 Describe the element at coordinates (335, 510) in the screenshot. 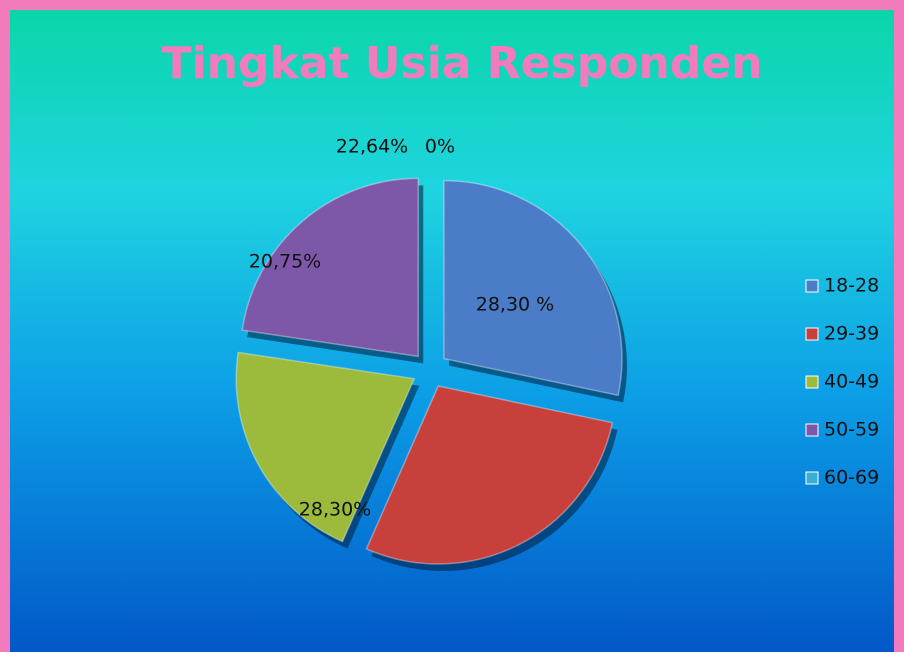

I see `data-label: 28,30%` at that location.